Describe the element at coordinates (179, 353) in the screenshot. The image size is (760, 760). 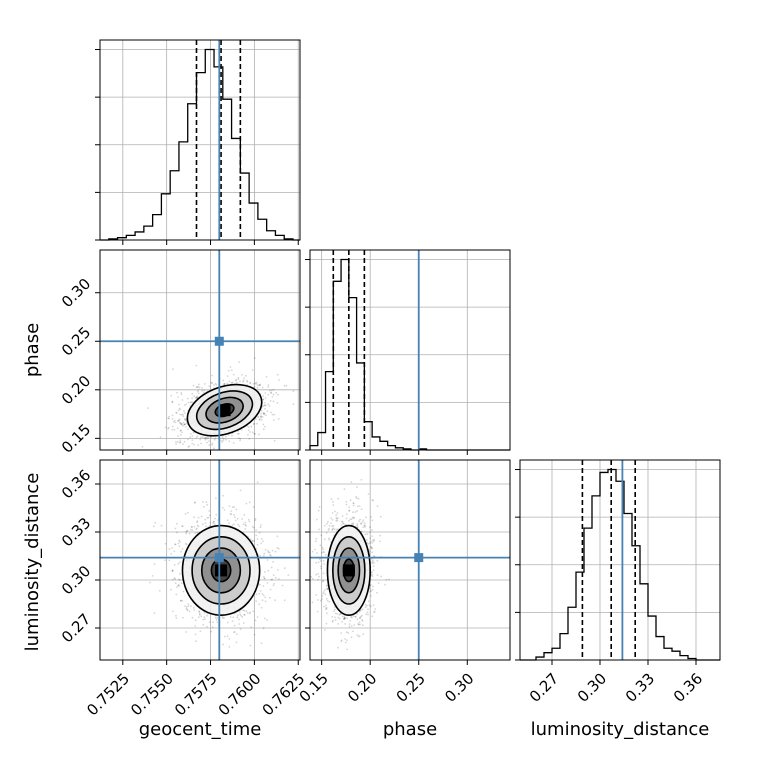
I see `joint-panel-geocent-time-vs-phase: 0.150.200.250.30` at that location.